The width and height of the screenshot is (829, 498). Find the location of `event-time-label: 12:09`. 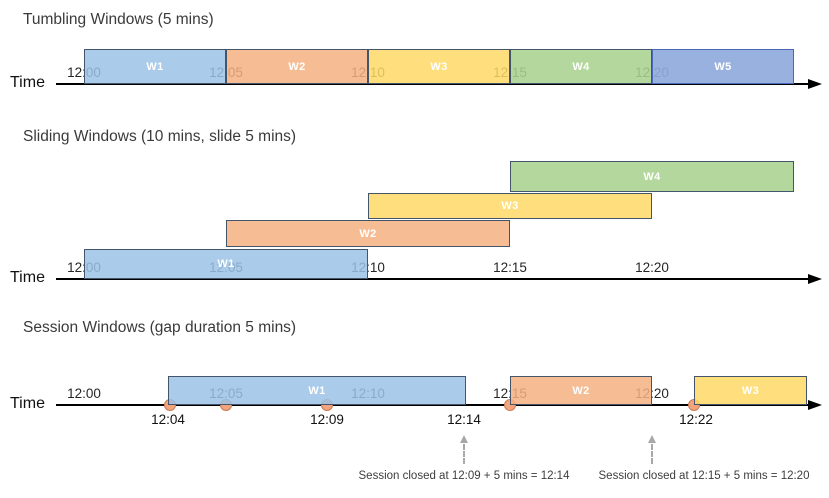

event-time-label: 12:09 is located at coordinates (327, 419).